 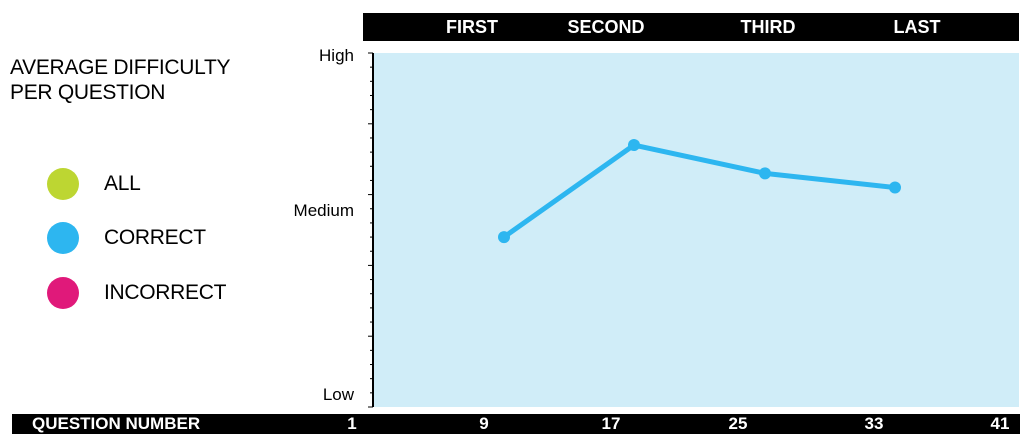 I want to click on x-tick-25: 25, so click(x=738, y=423).